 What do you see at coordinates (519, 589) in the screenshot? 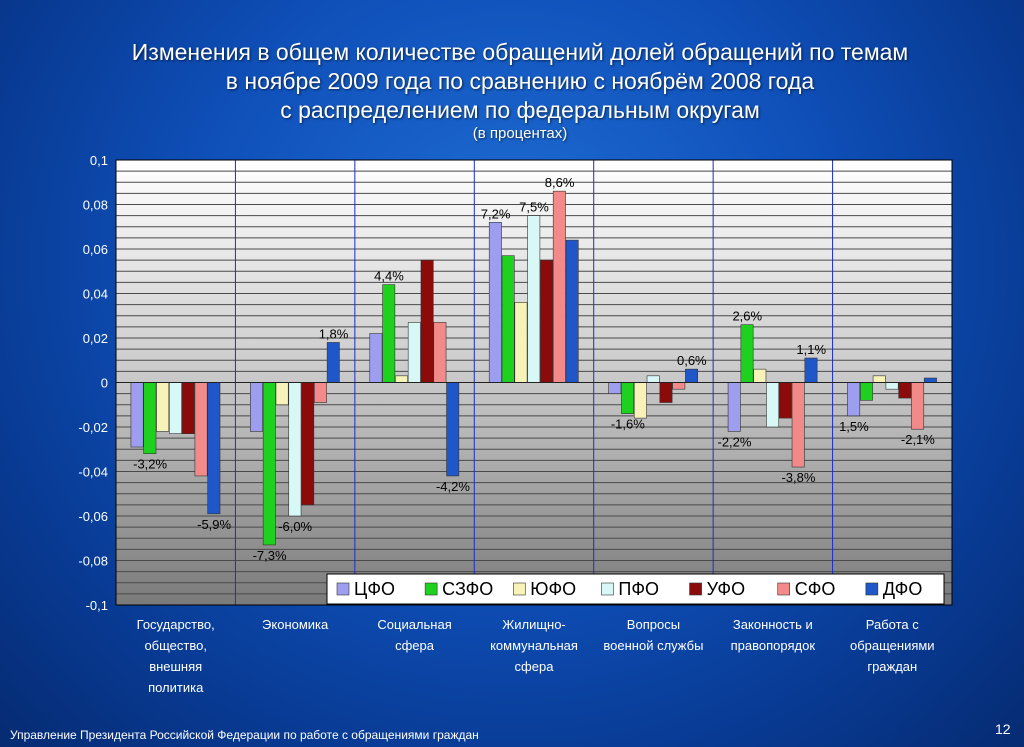
I see `legend-swatch-ЮФО` at bounding box center [519, 589].